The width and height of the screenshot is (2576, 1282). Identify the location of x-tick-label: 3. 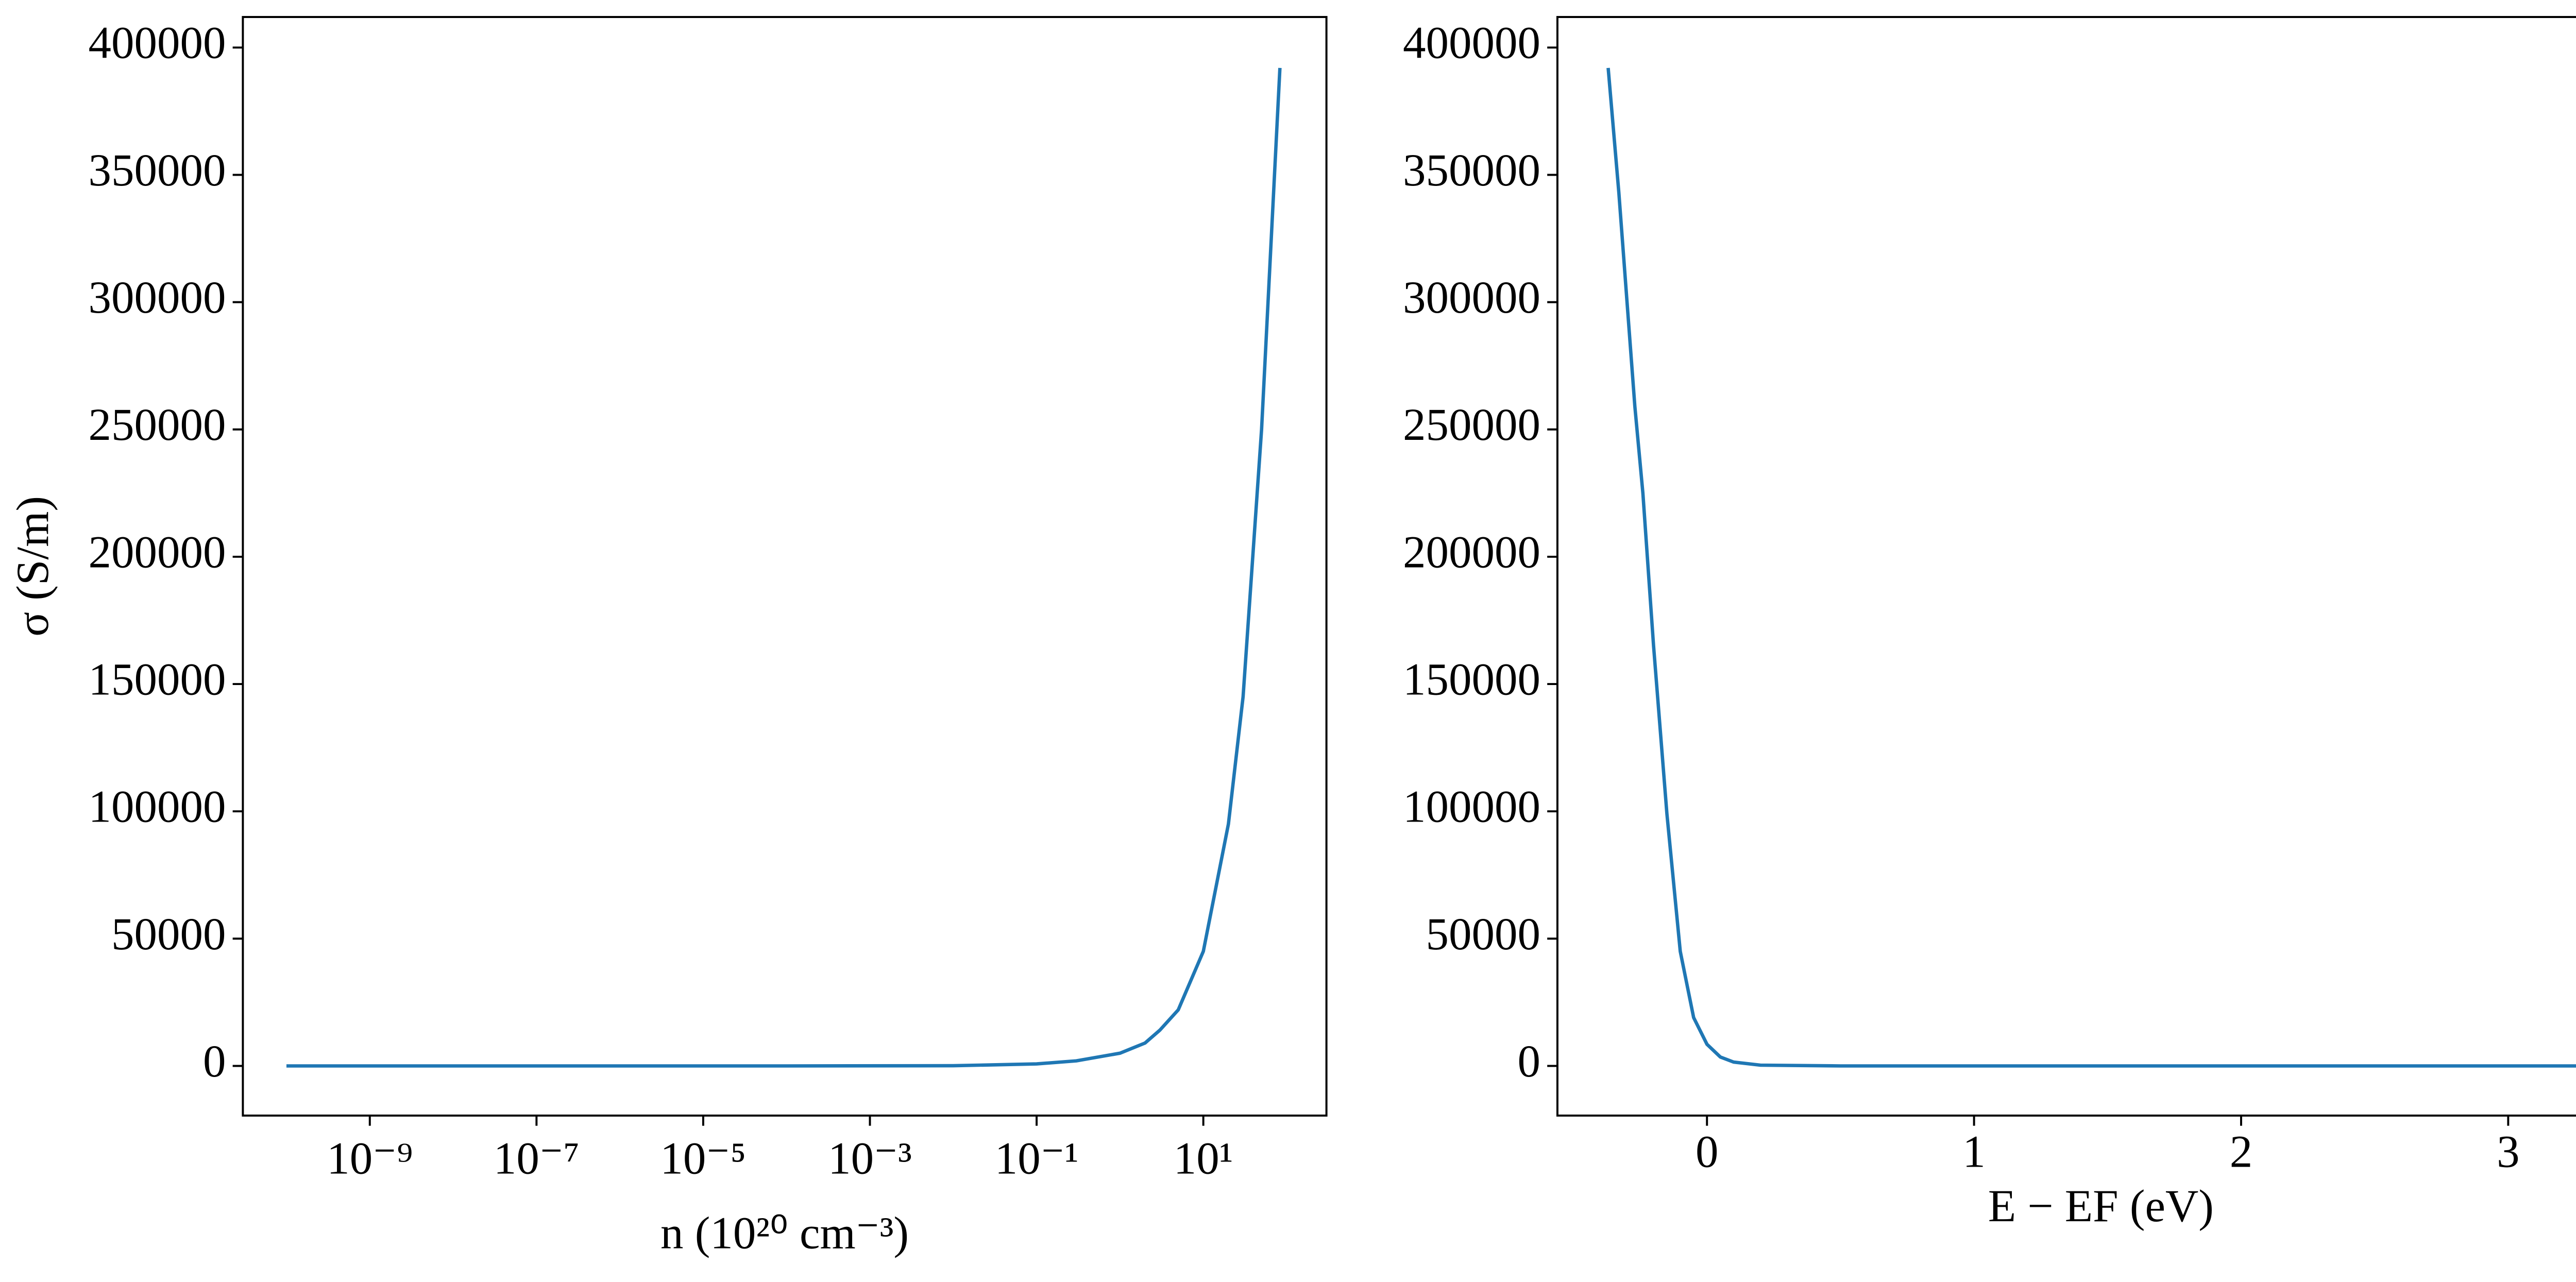
(2508, 1151).